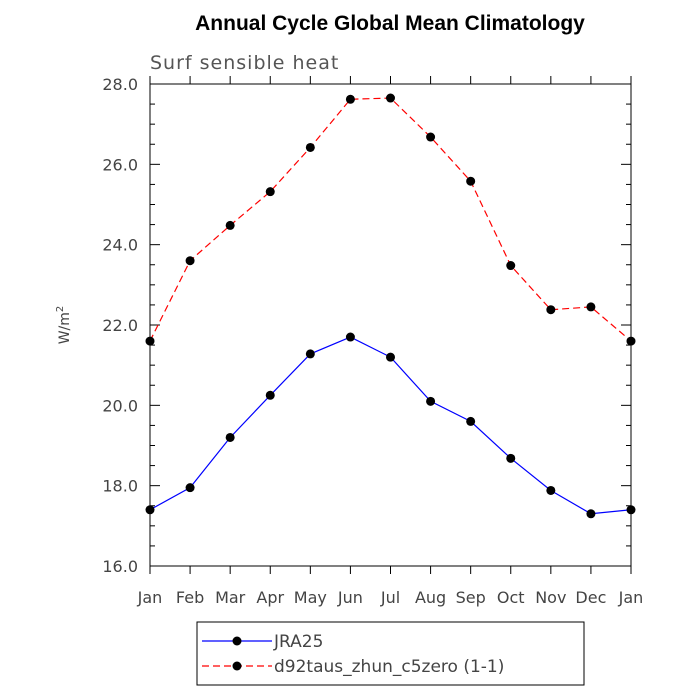  I want to click on legend-label: JRA25, so click(298, 642).